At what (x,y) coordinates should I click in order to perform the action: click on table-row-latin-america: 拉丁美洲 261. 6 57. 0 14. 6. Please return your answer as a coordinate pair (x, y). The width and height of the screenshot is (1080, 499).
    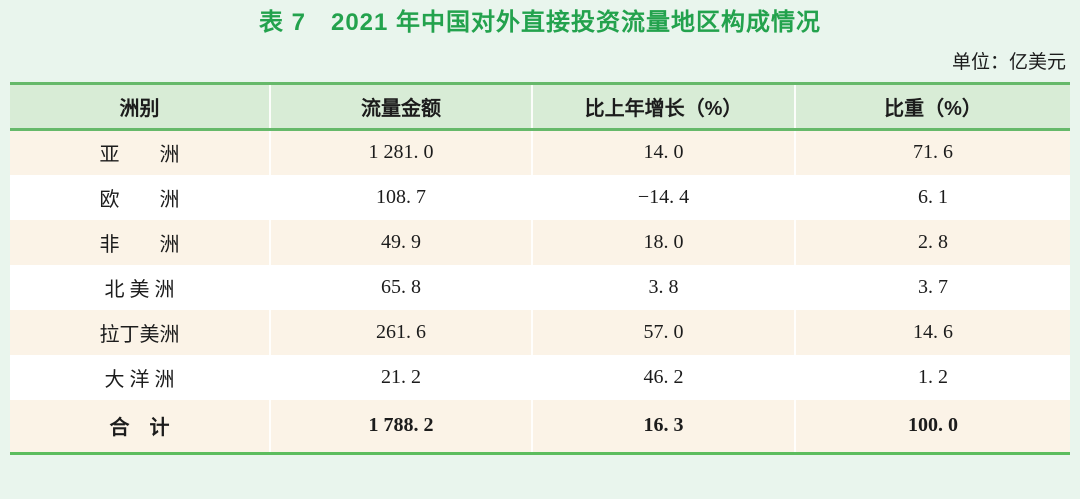
    Looking at the image, I should click on (540, 332).